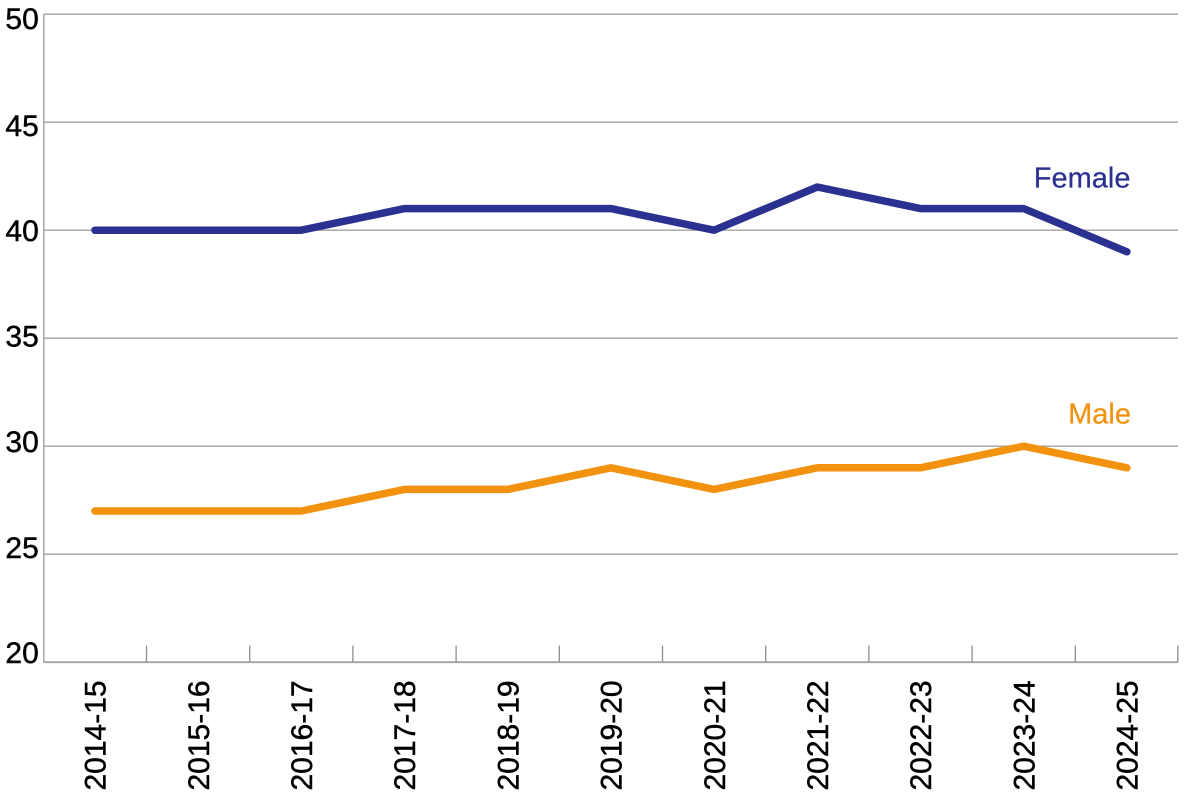 The height and width of the screenshot is (799, 1200). I want to click on svg-text: 2024-25, so click(1128, 735).